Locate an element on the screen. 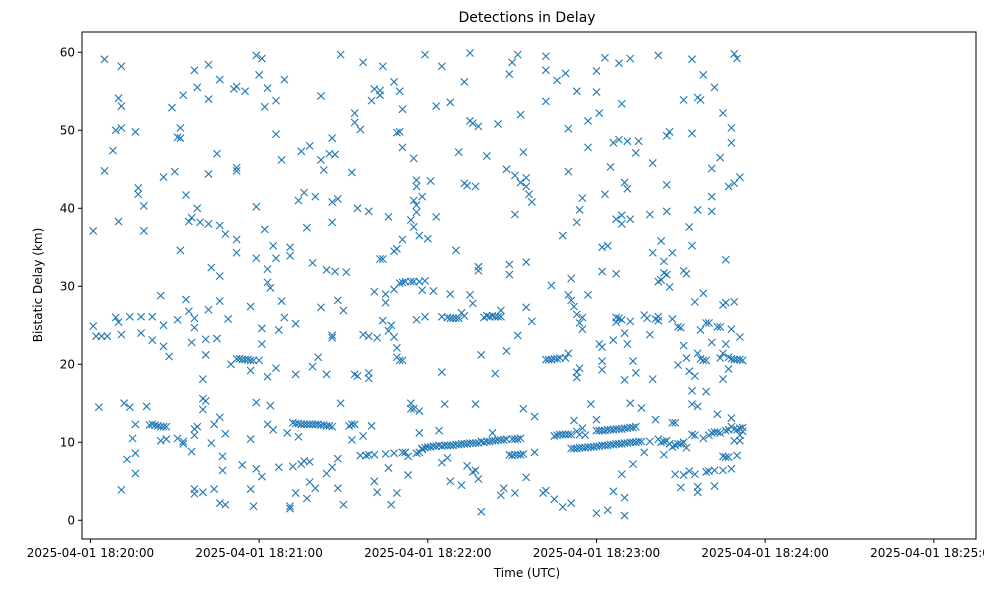 This screenshot has width=984, height=590. x-tick-label: 2025-04-01 18:21:00 is located at coordinates (258, 553).